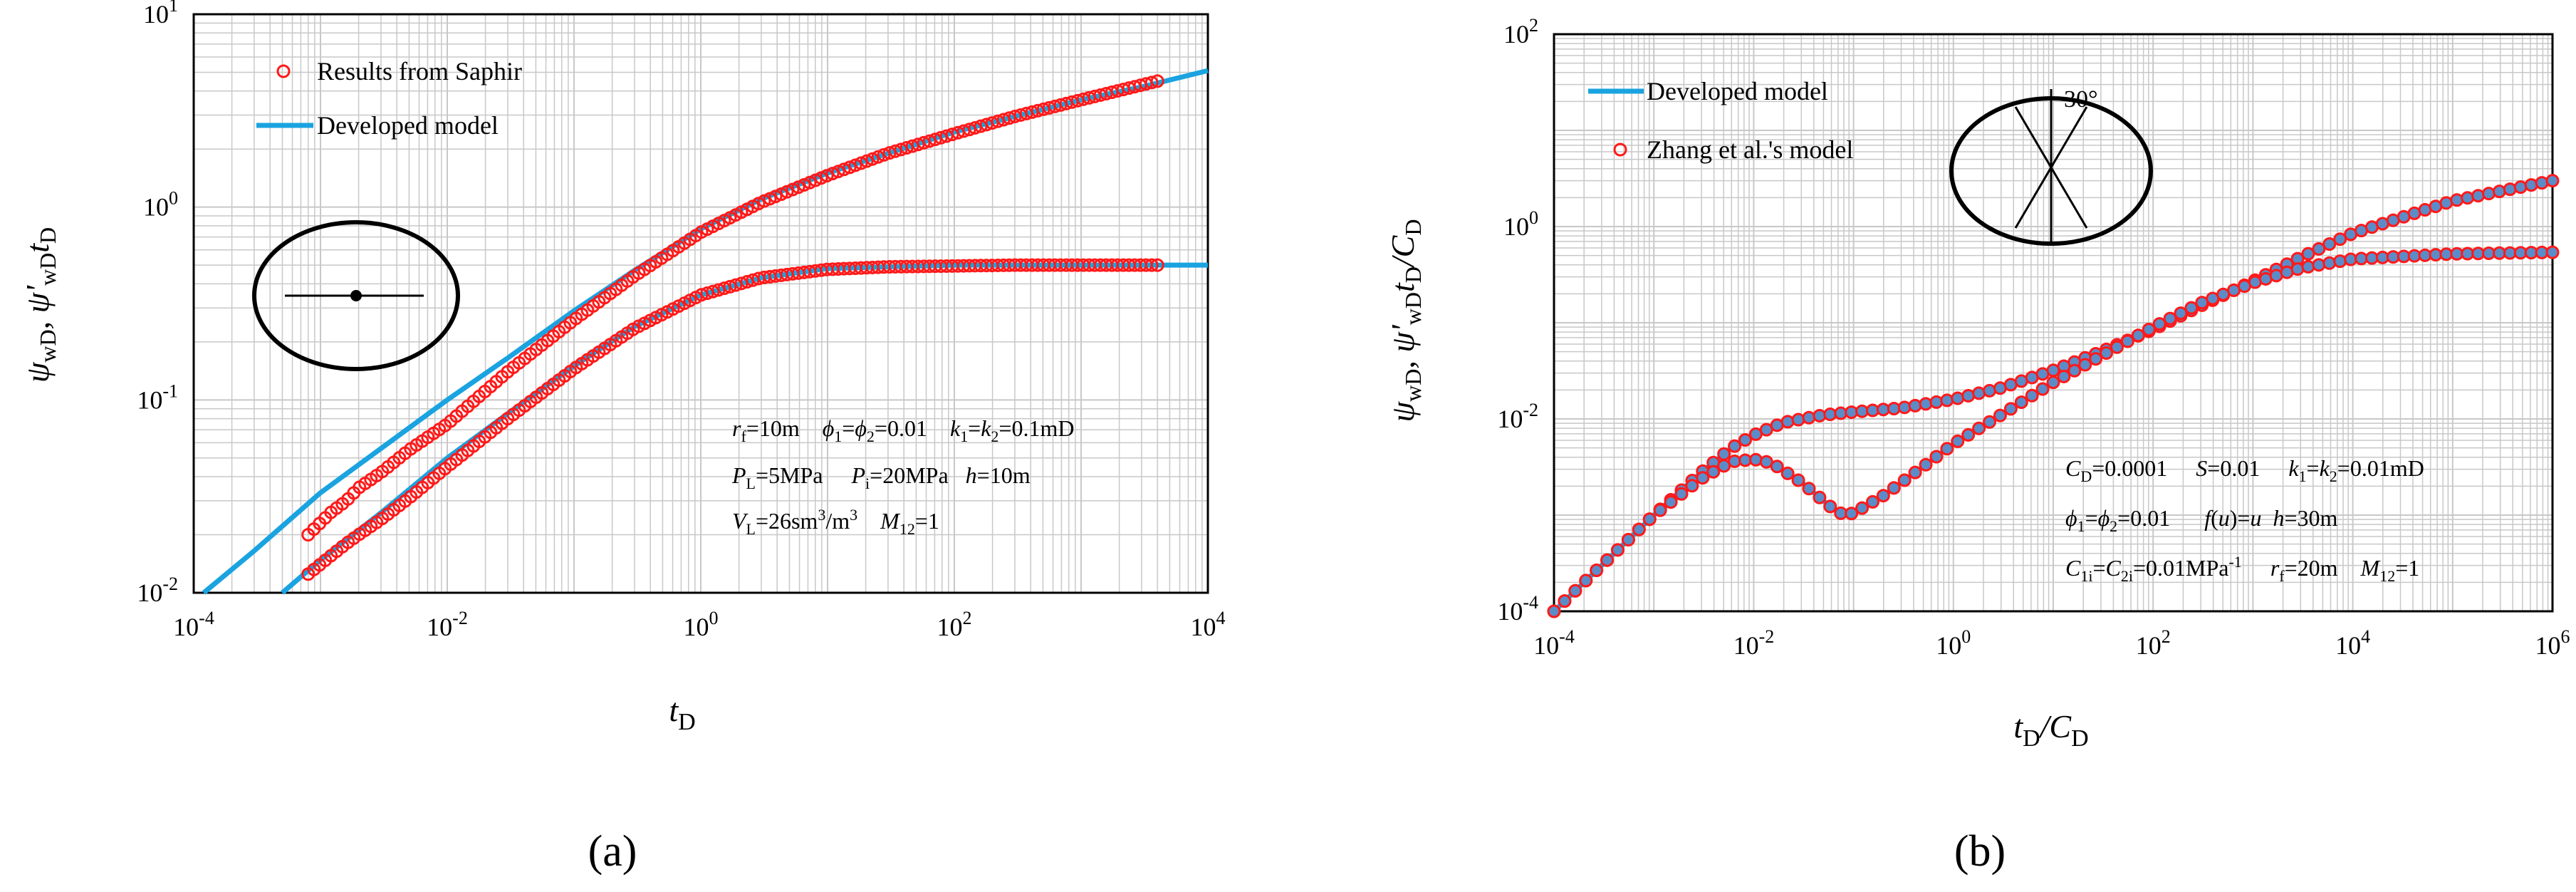 The image size is (2576, 892). Describe the element at coordinates (1554, 643) in the screenshot. I see `b-xtick-label: 10⁻⁴` at that location.